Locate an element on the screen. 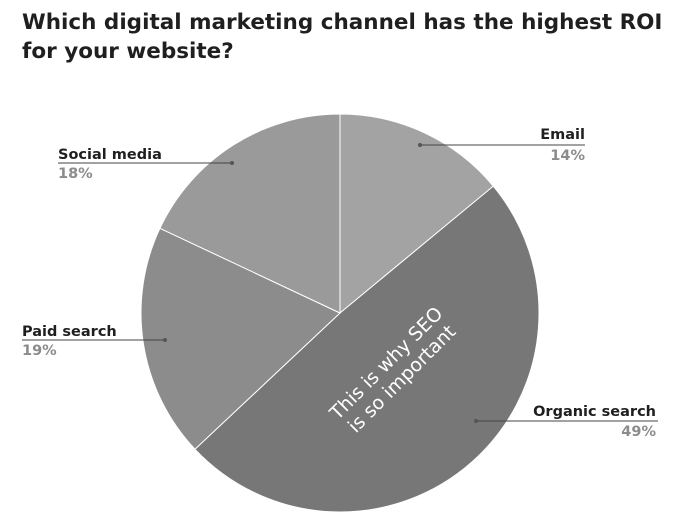 The height and width of the screenshot is (515, 682). organic-search-leader-dot is located at coordinates (476, 421).